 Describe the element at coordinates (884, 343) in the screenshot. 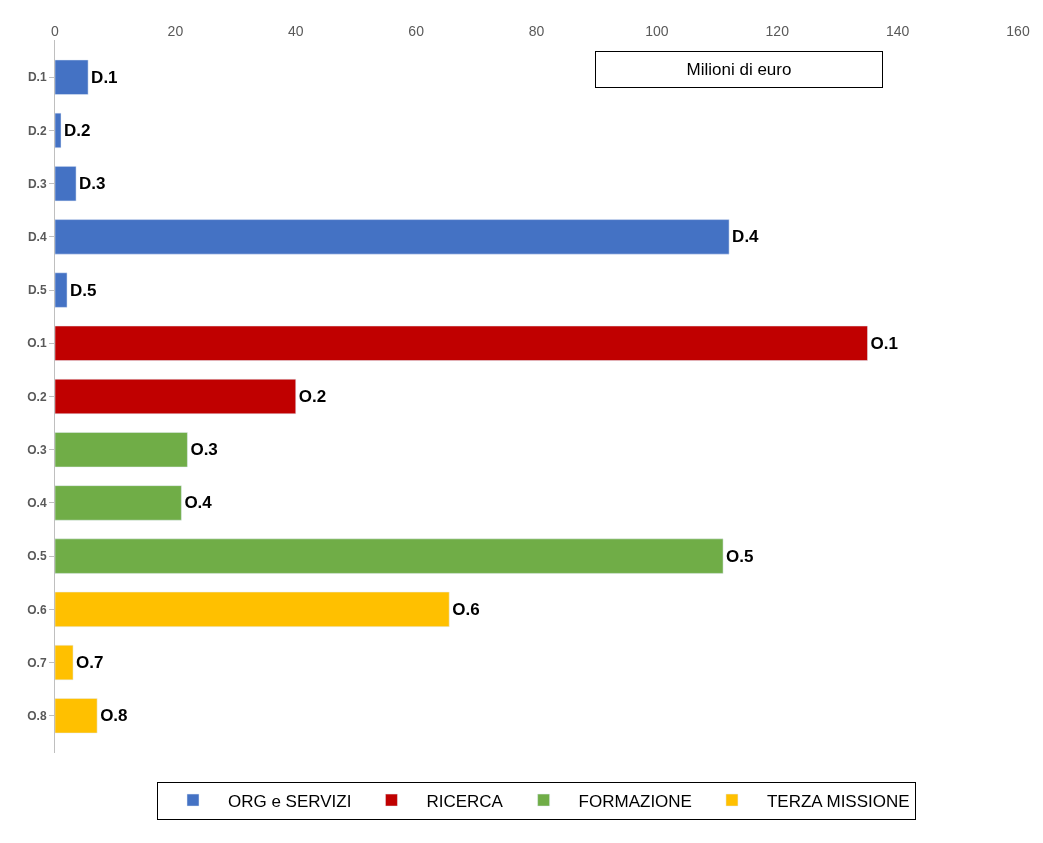

I see `data-label: O.1` at that location.